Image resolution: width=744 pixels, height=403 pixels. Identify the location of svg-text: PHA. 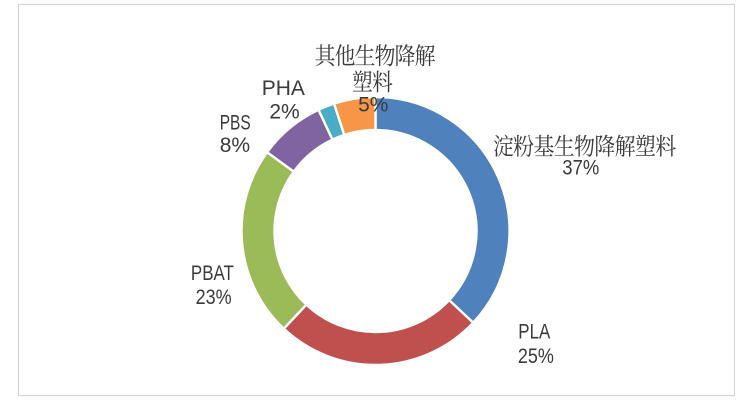
(283, 88).